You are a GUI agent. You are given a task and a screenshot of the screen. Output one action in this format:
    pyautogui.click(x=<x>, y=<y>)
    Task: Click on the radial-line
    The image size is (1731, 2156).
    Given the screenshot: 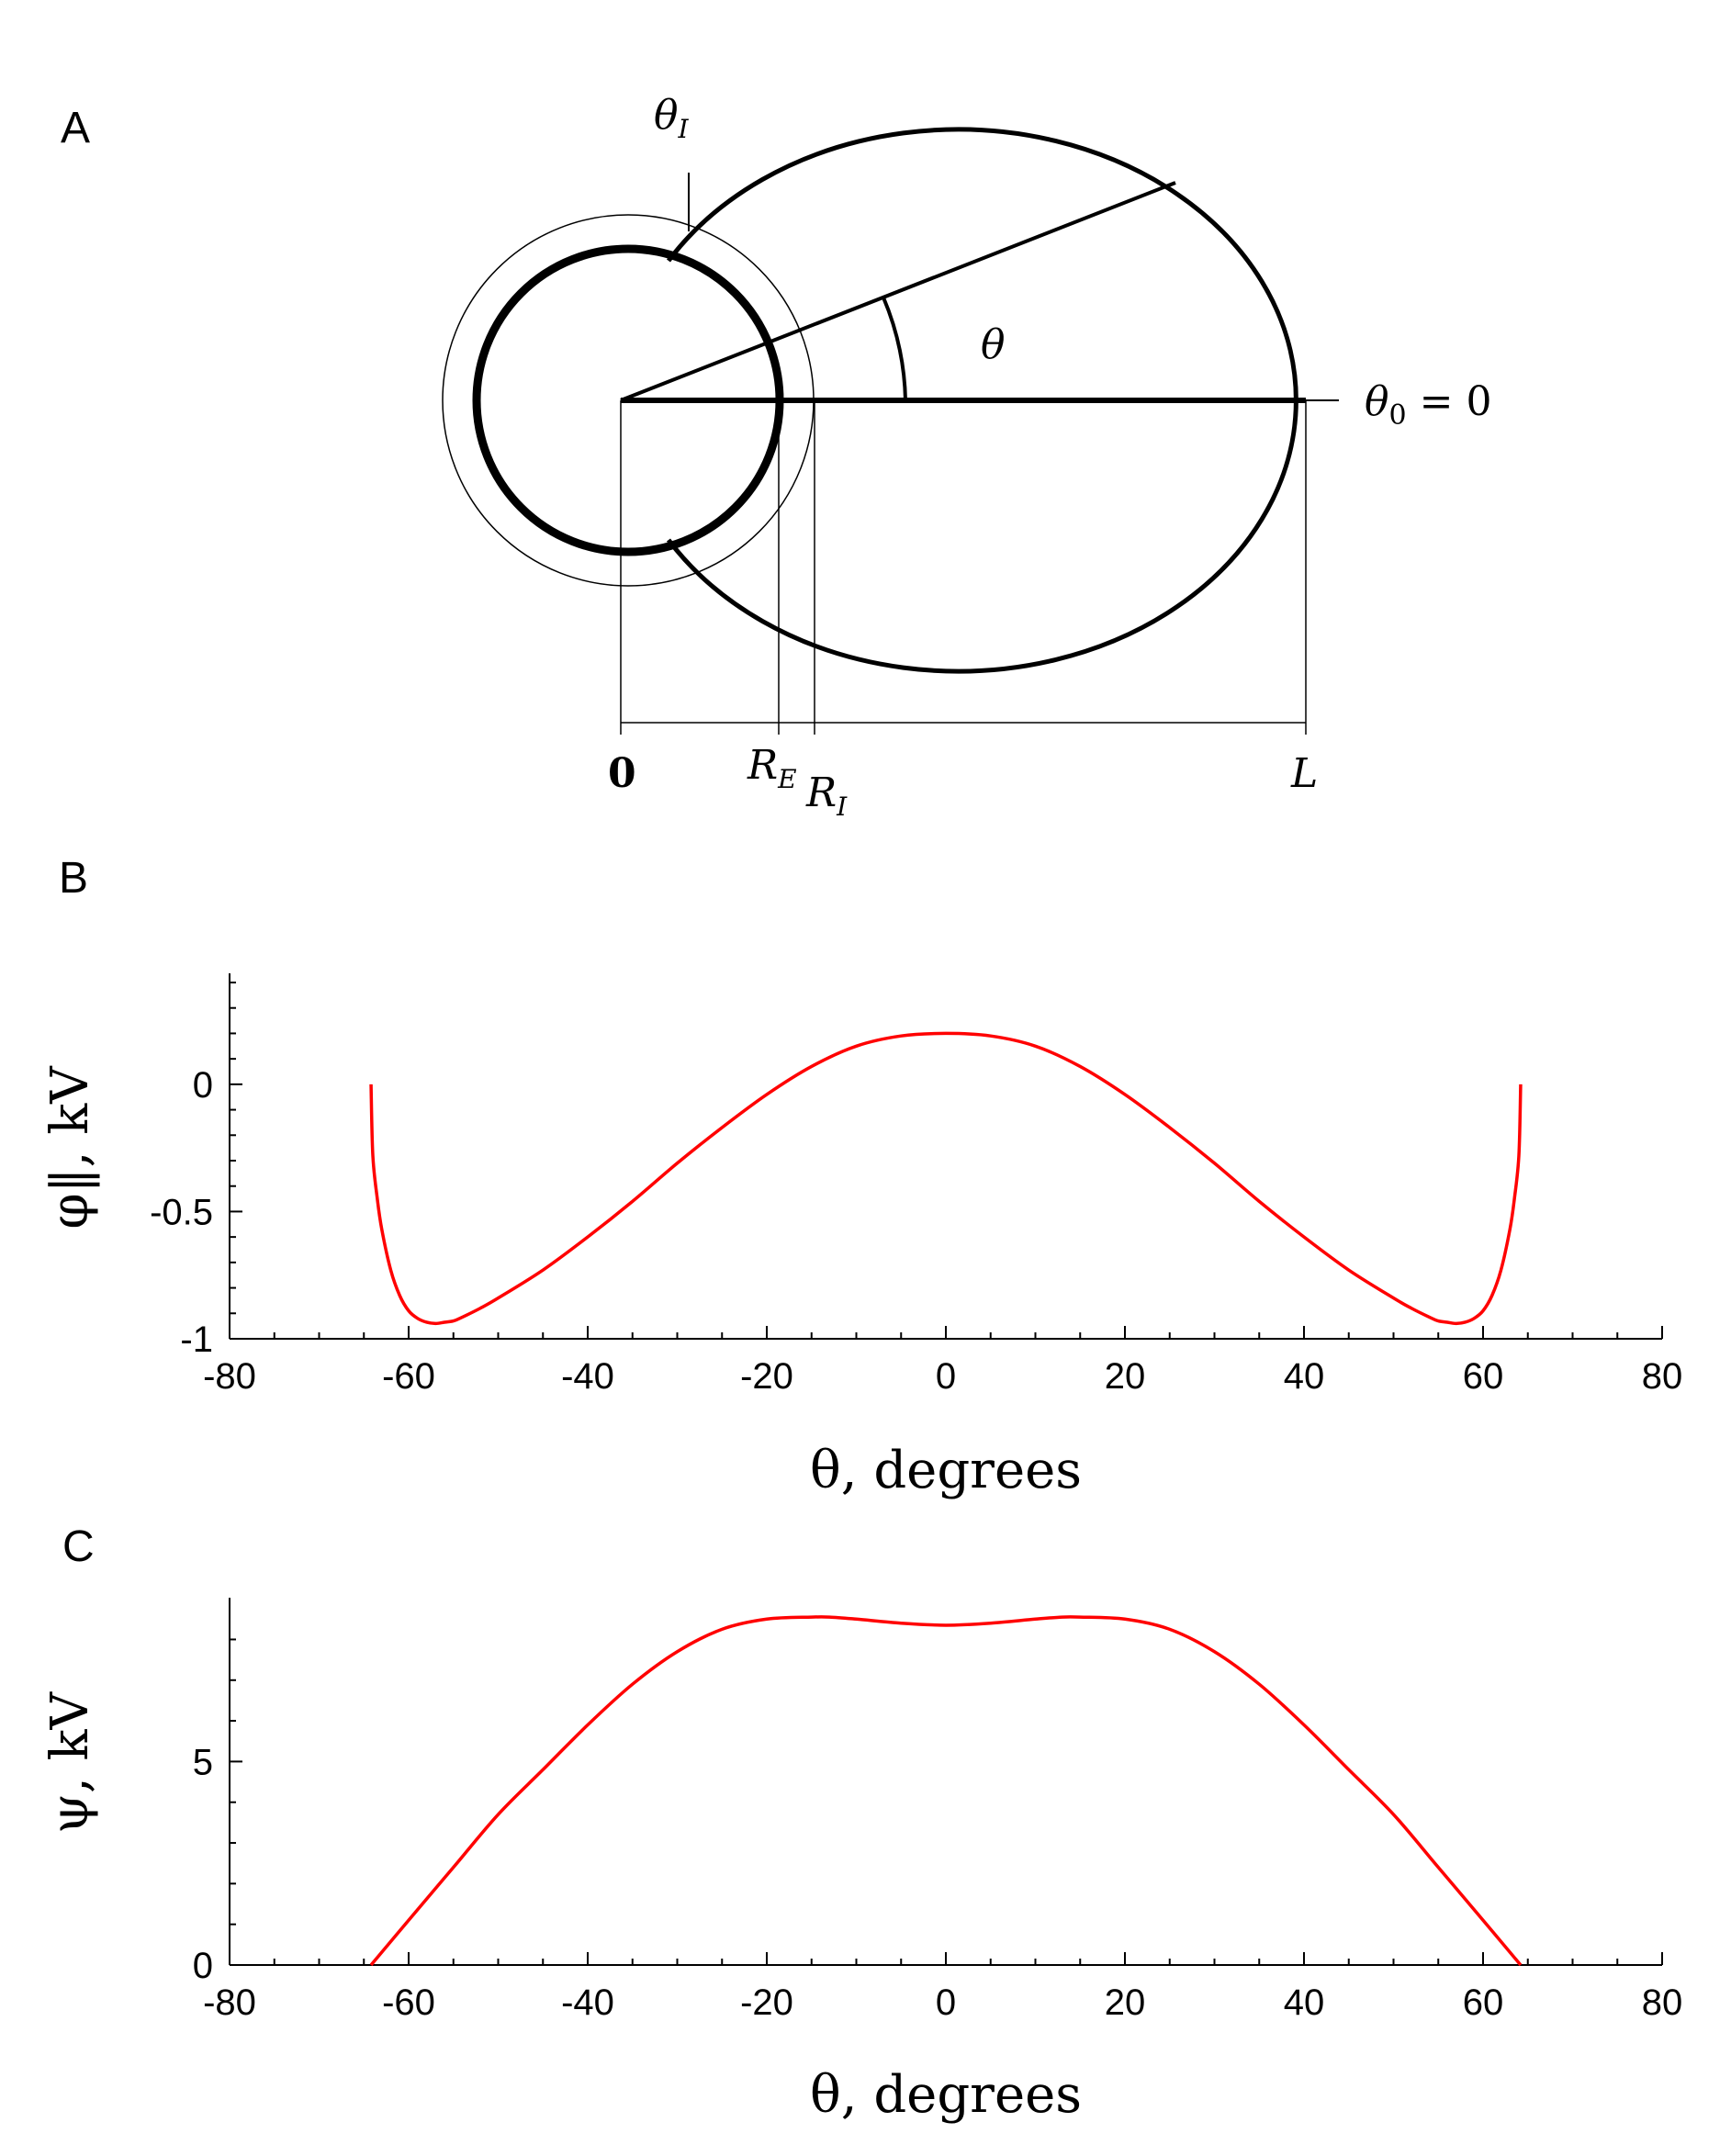 What is the action you would take?
    pyautogui.click(x=898, y=291)
    